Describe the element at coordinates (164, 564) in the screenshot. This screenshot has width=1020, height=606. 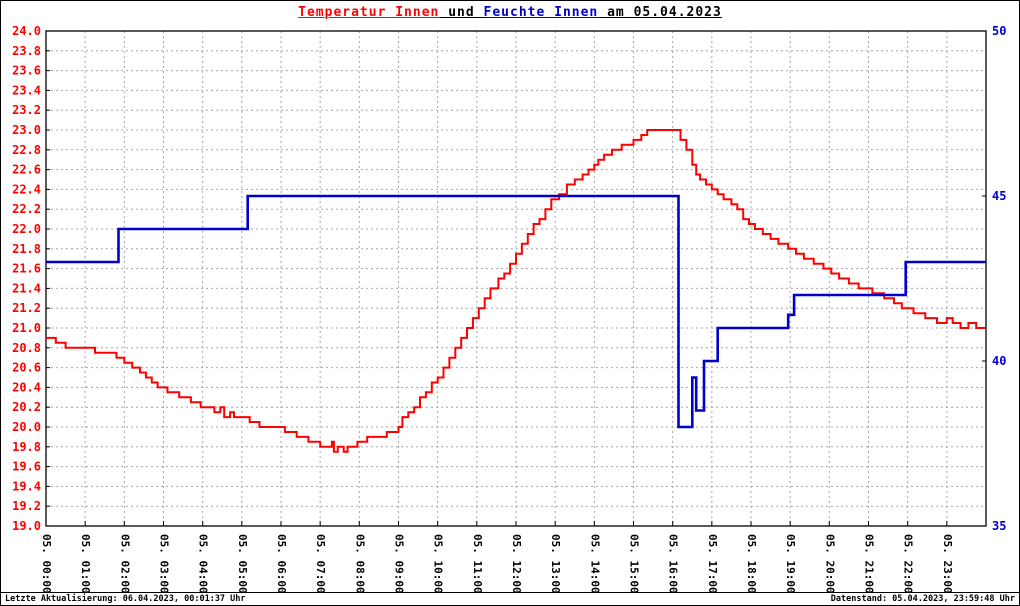
I see `x-axis-tick-label: 05. 03:00` at that location.